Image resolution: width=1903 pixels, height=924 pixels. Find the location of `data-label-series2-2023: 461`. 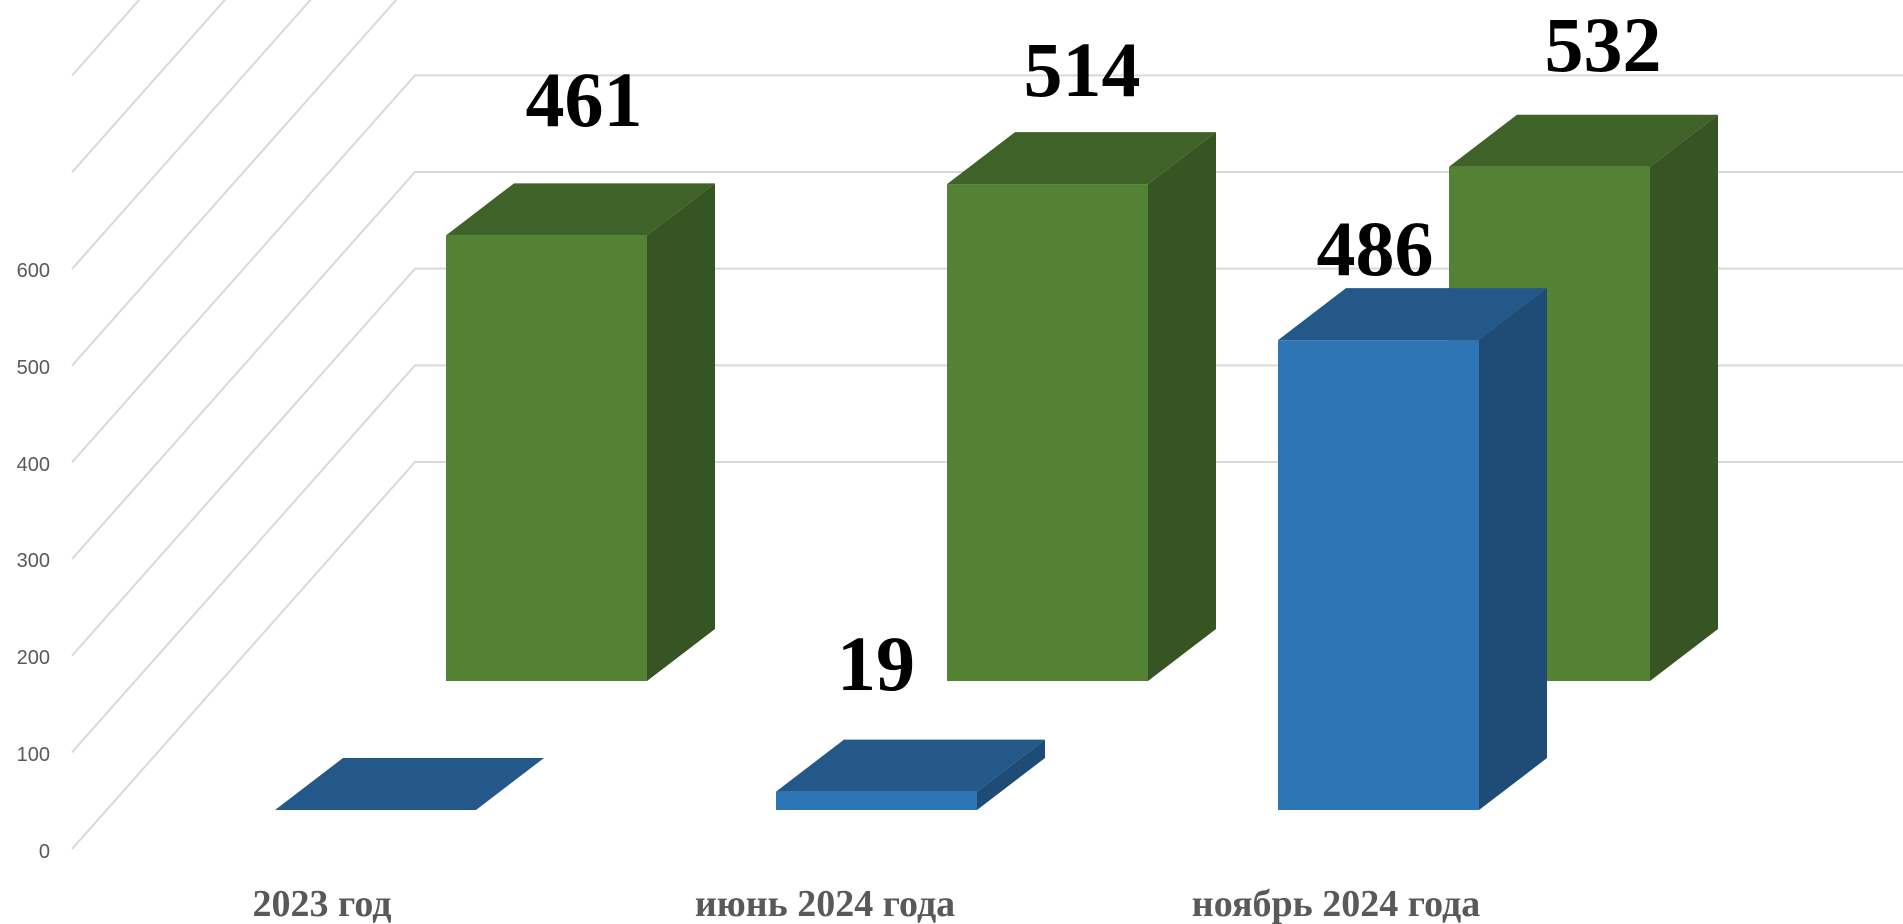

data-label-series2-2023: 461 is located at coordinates (584, 99).